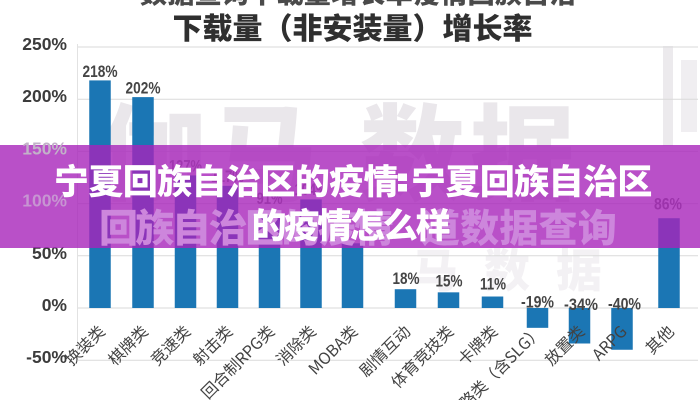 Image resolution: width=700 pixels, height=405 pixels. Describe the element at coordinates (624, 305) in the screenshot. I see `svg-text: -40%` at that location.